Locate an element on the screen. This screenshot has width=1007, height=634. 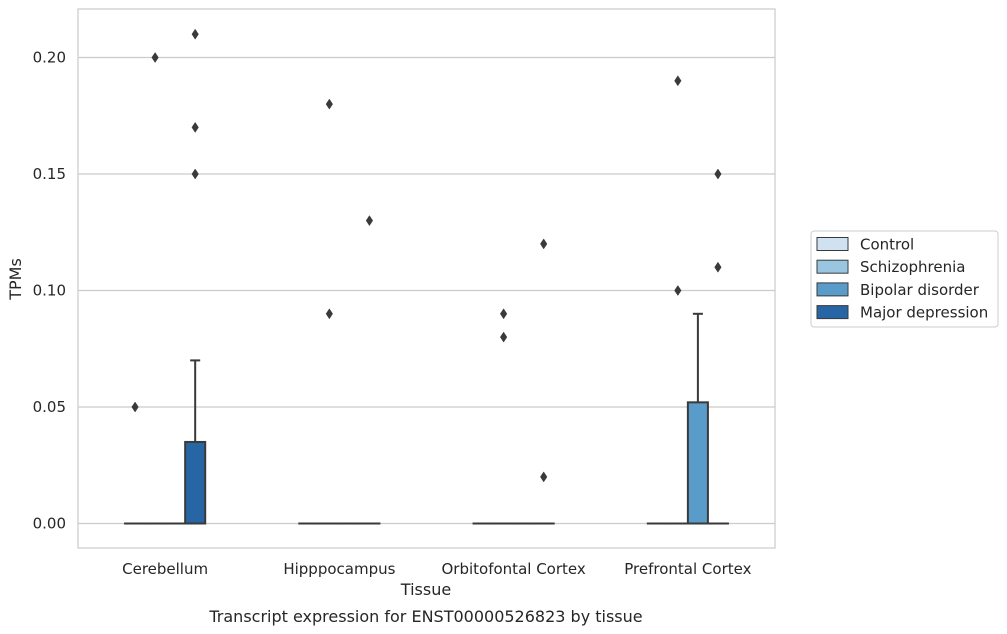
y-axis-label: TPMs is located at coordinates (15, 279).